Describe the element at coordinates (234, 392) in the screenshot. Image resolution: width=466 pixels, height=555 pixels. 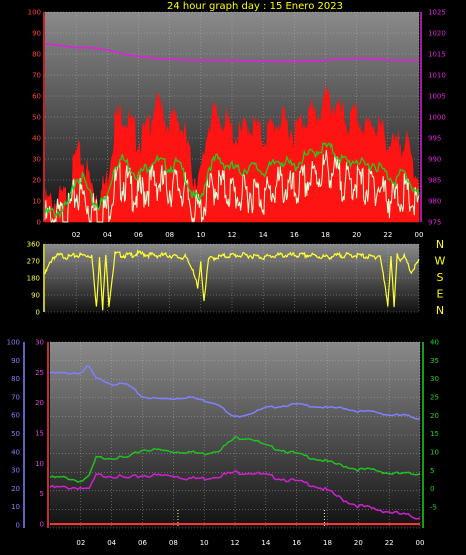
I see `humidity-line` at that location.